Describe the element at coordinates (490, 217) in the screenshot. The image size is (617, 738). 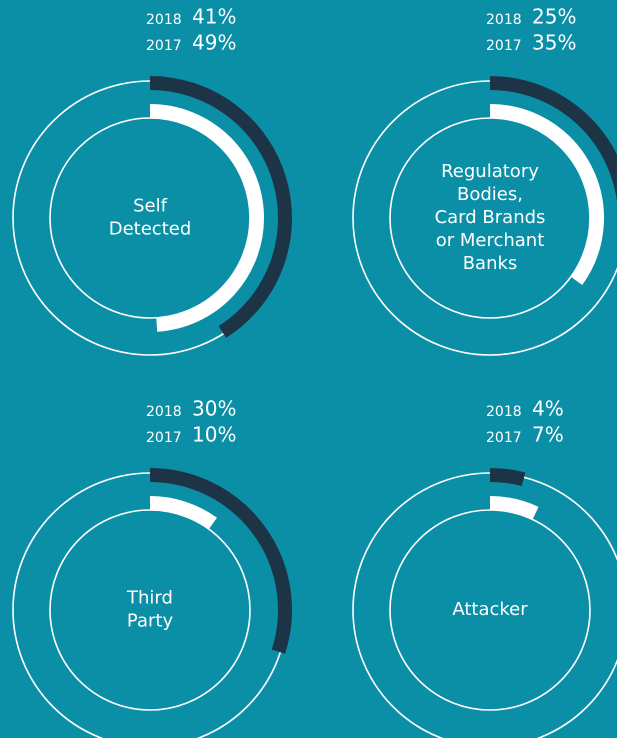
I see `center-label: Card Brands` at that location.